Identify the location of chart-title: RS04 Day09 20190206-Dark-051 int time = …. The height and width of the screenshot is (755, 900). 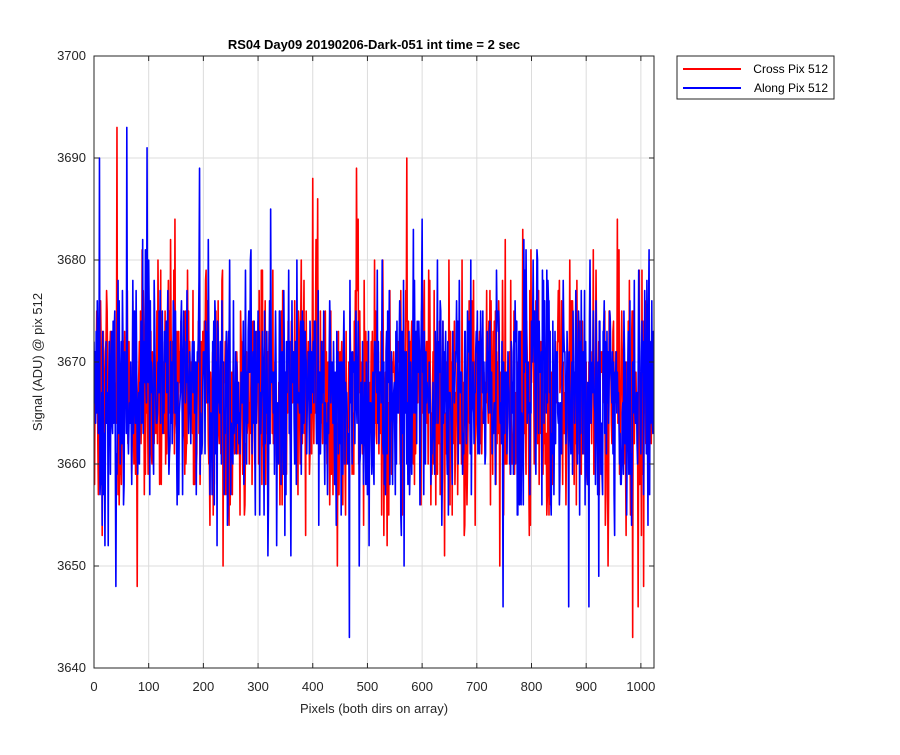
(374, 44).